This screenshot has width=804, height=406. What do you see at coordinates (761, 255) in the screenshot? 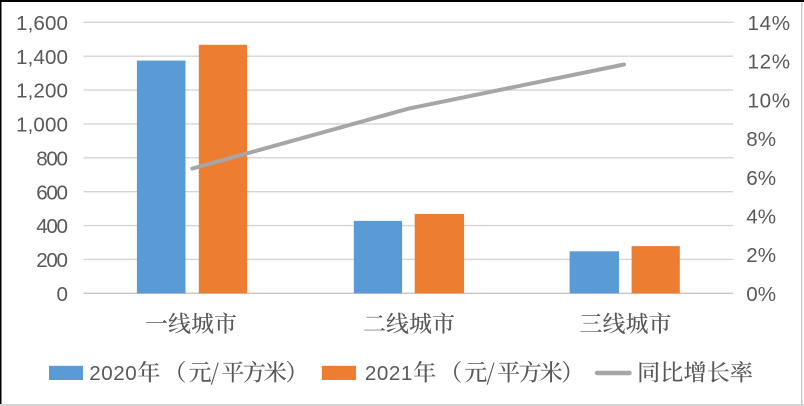
I see `svg-text: 2%` at bounding box center [761, 255].